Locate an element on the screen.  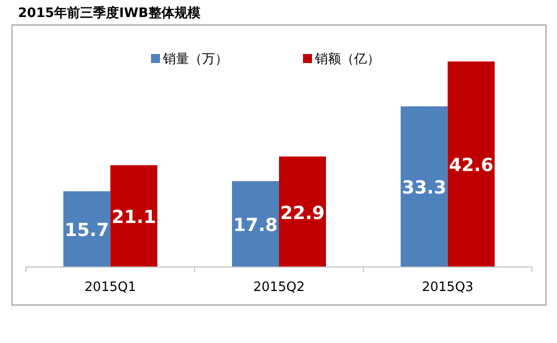
data-label: 17.8 is located at coordinates (255, 225).